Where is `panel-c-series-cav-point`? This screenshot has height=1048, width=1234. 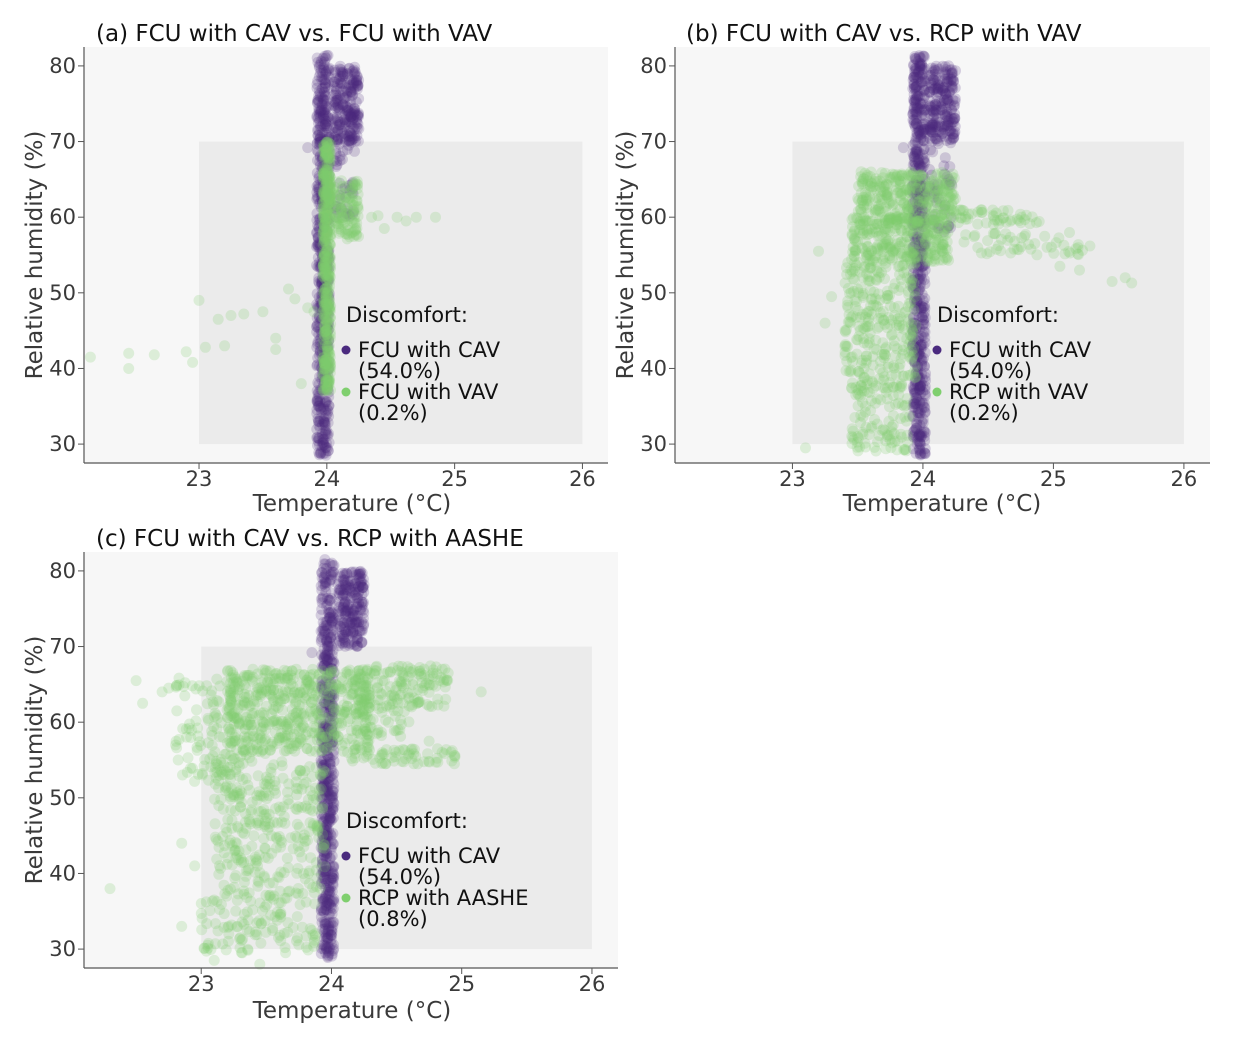
panel-c-series-cav-point is located at coordinates (339, 590).